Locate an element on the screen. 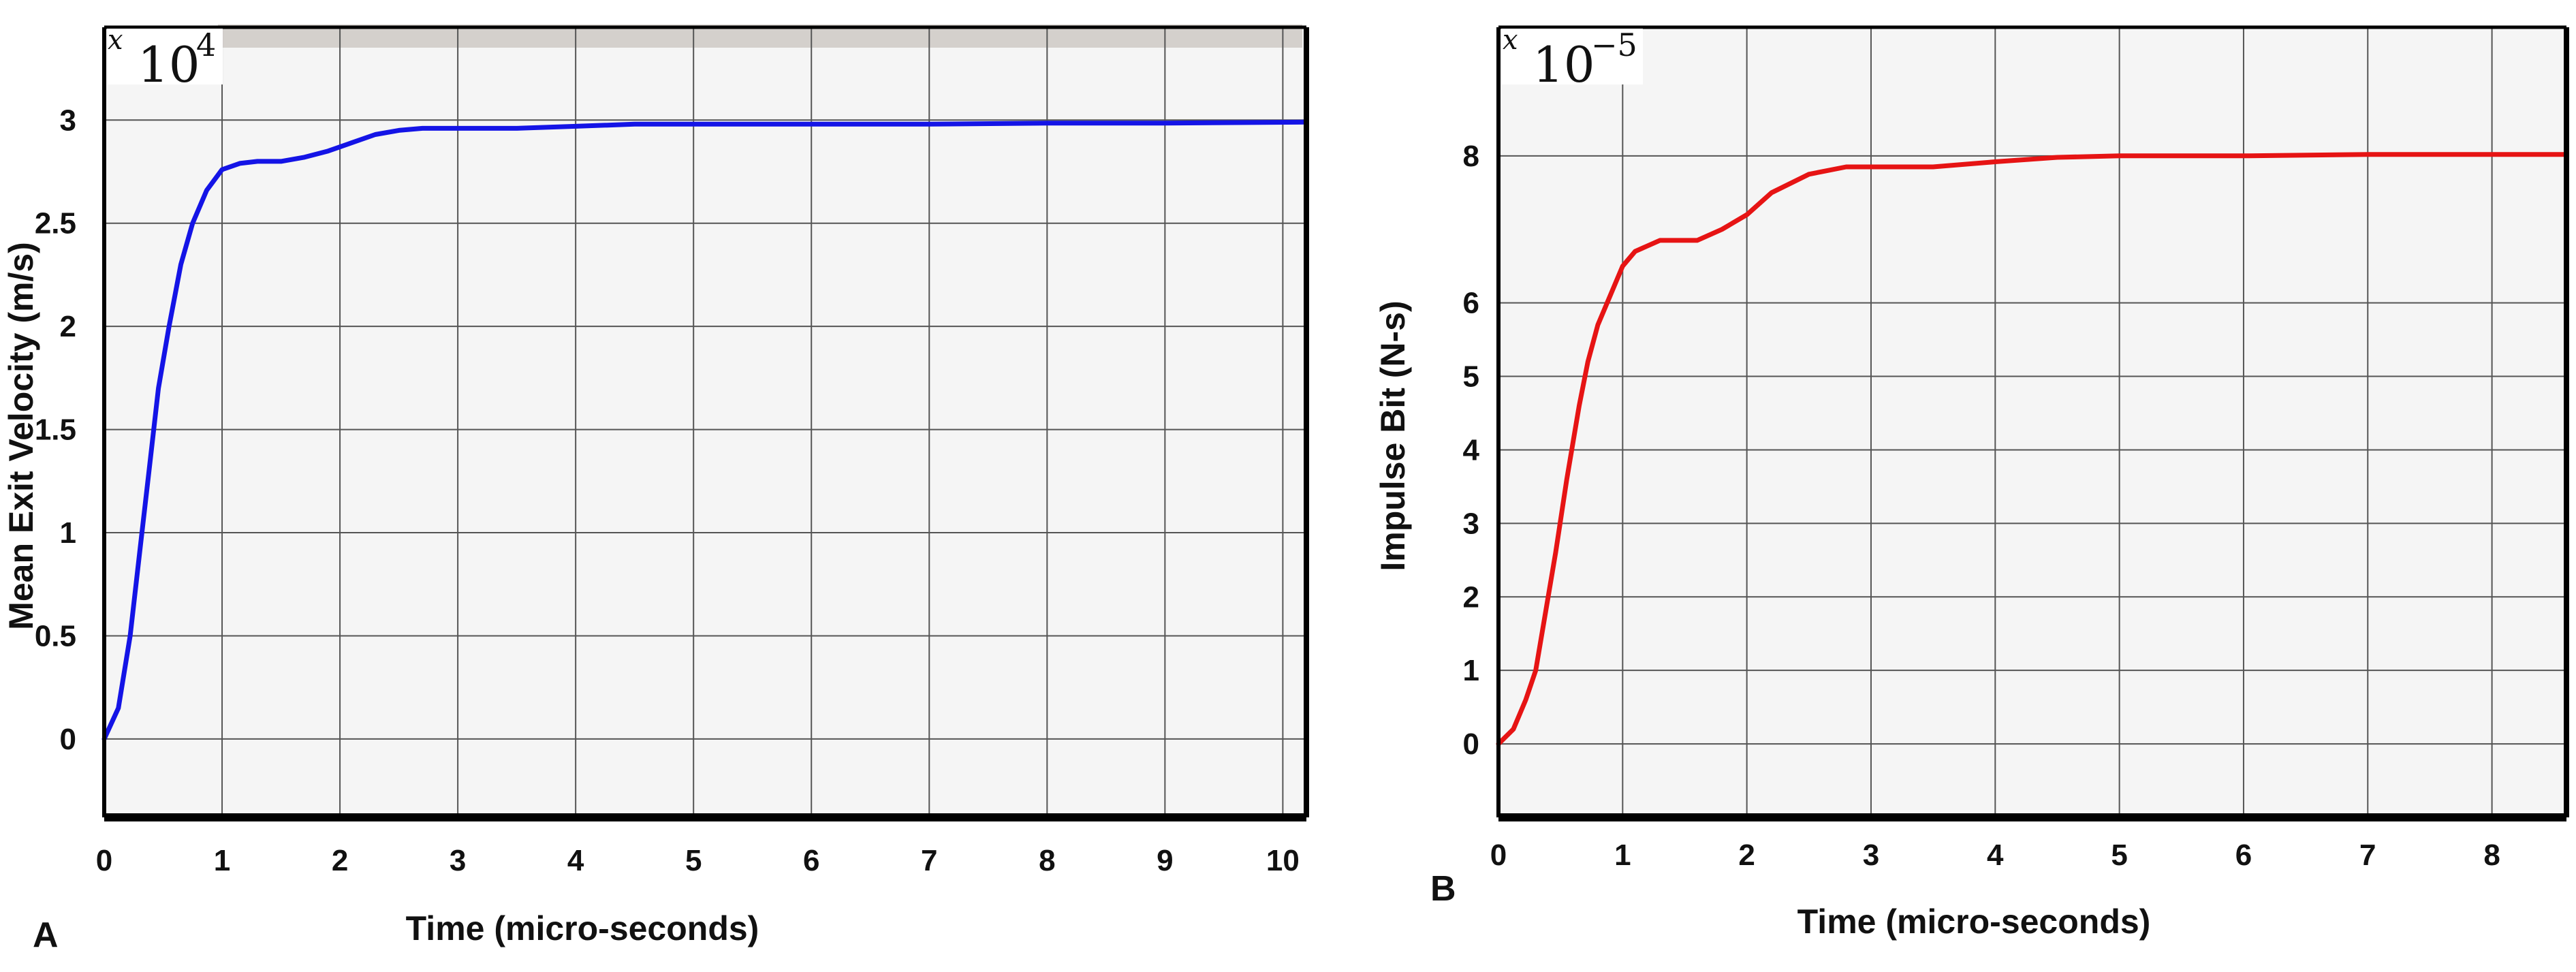 The height and width of the screenshot is (972, 2576). x-tick-label: 10 is located at coordinates (1283, 860).